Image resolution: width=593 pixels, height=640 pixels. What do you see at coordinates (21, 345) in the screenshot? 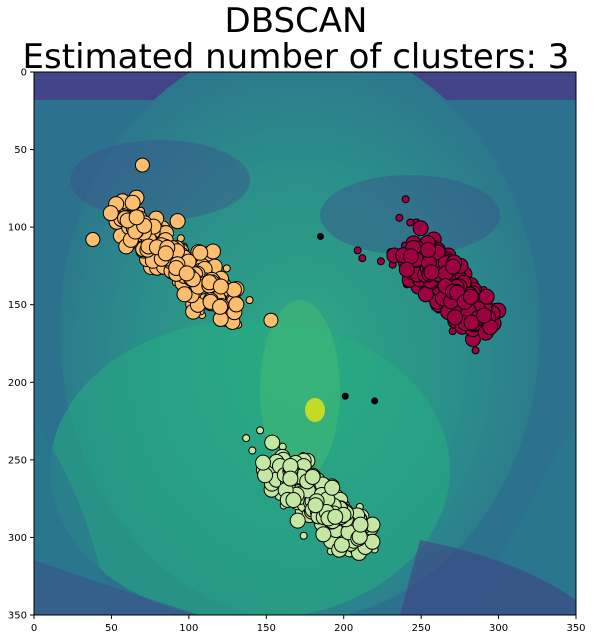
I see `y-axis: 0 50 100 150 200 250 300 350` at bounding box center [21, 345].